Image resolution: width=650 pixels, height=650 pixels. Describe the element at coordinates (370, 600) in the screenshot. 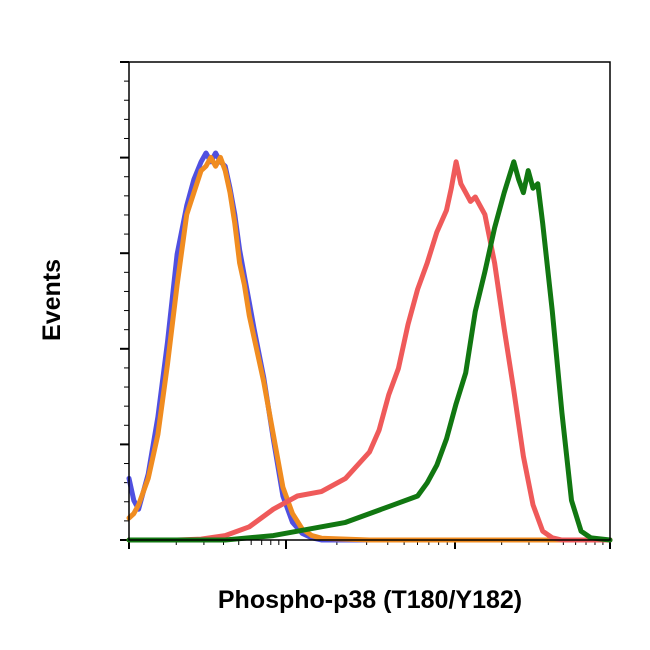

I see `x-axis-label: Phospho-p38 (T180/Y182)` at that location.